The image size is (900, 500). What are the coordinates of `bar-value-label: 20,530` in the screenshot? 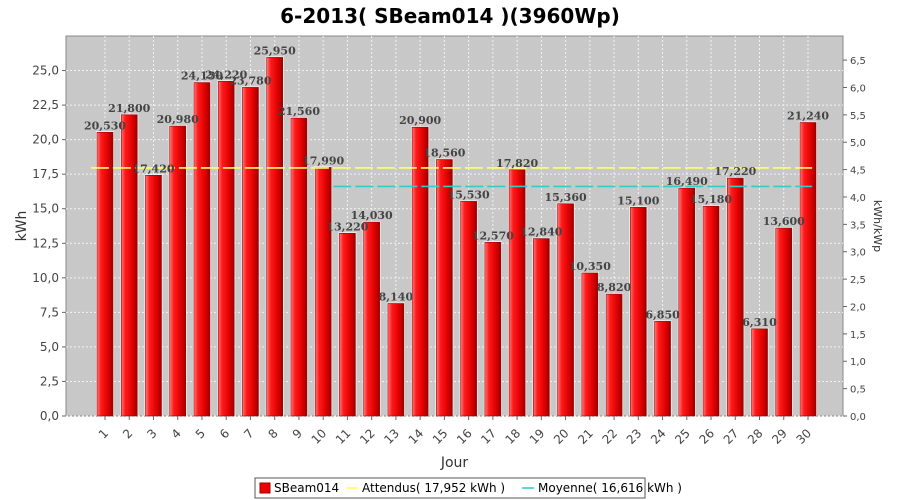 It's located at (105, 125).